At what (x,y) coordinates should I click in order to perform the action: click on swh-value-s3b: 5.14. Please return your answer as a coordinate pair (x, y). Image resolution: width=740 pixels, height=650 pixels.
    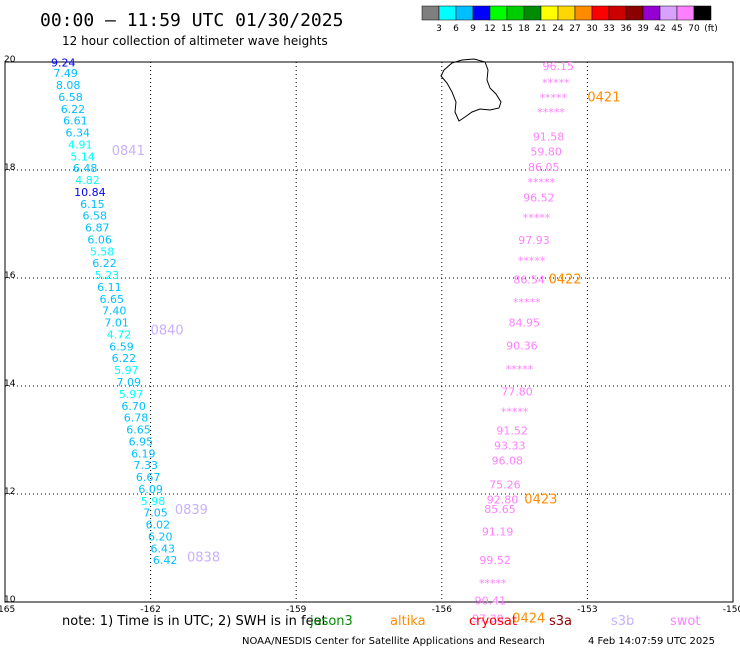
    Looking at the image, I should click on (82, 156).